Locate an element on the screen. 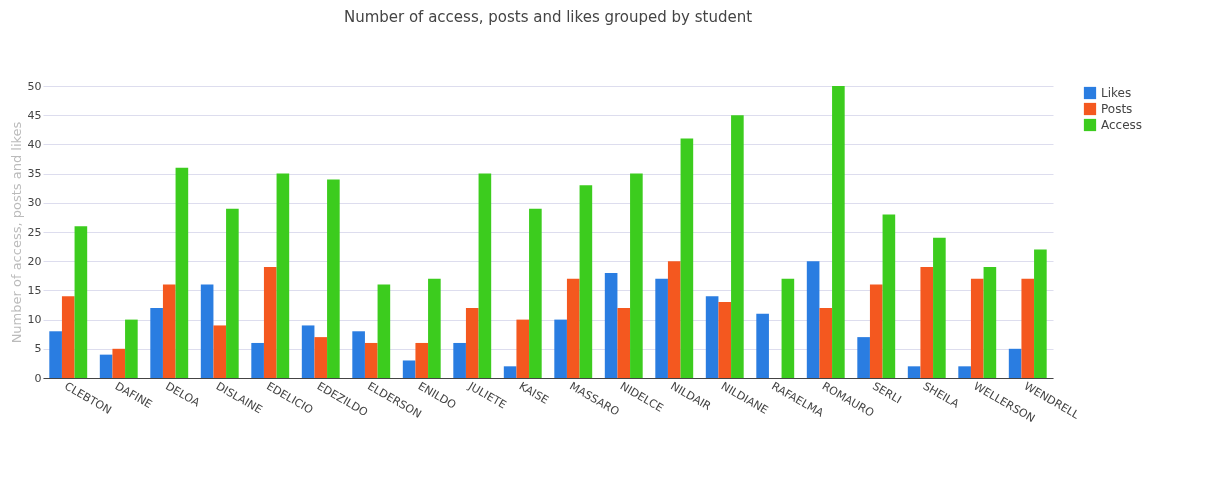 This screenshot has width=1209, height=484. y-tick-label: 20 is located at coordinates (34, 261).